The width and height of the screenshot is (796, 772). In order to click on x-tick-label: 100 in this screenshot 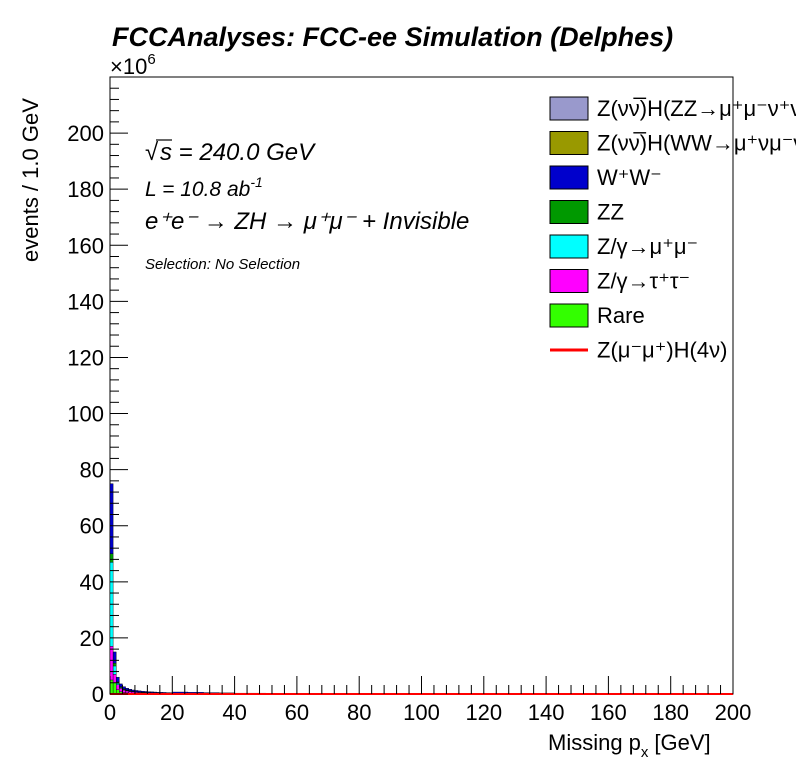, I will do `click(421, 712)`.